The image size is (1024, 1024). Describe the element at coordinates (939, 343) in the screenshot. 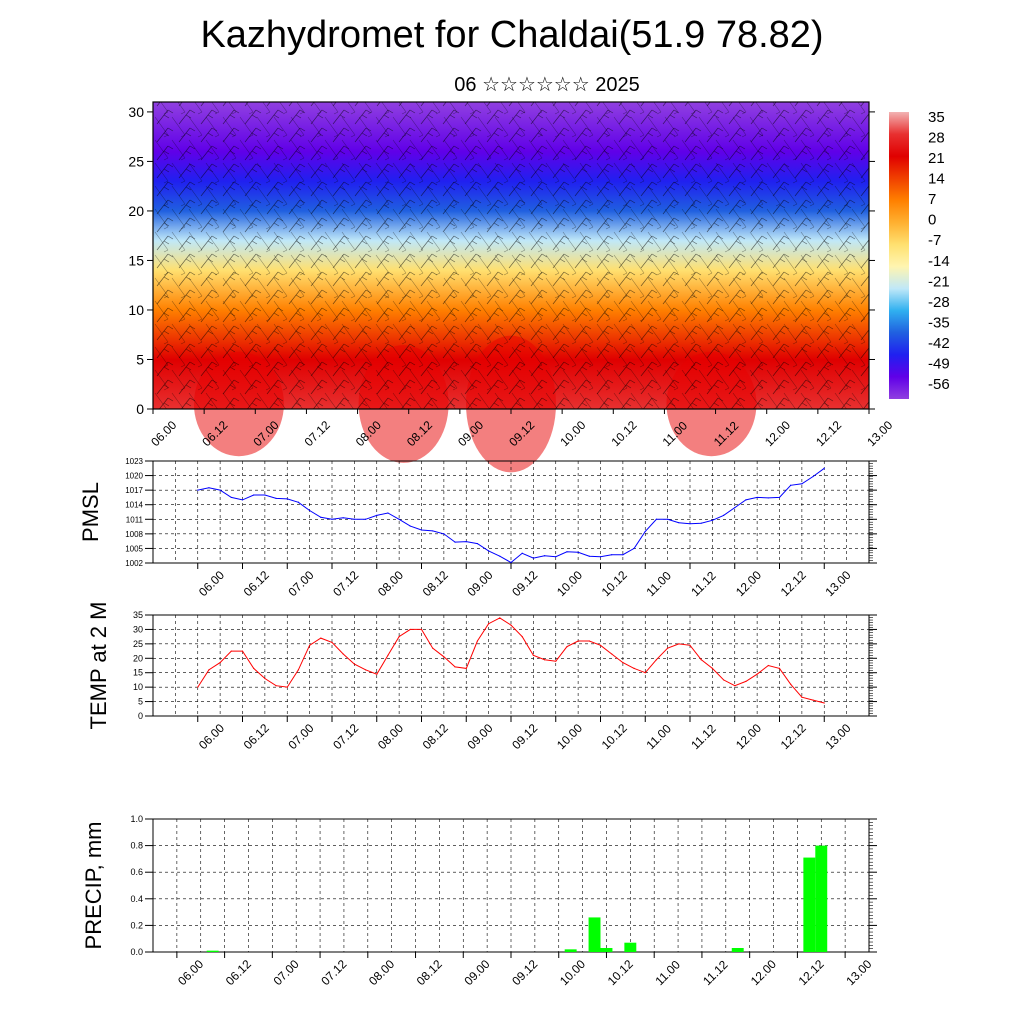

I see `colorbar-label: -42` at that location.